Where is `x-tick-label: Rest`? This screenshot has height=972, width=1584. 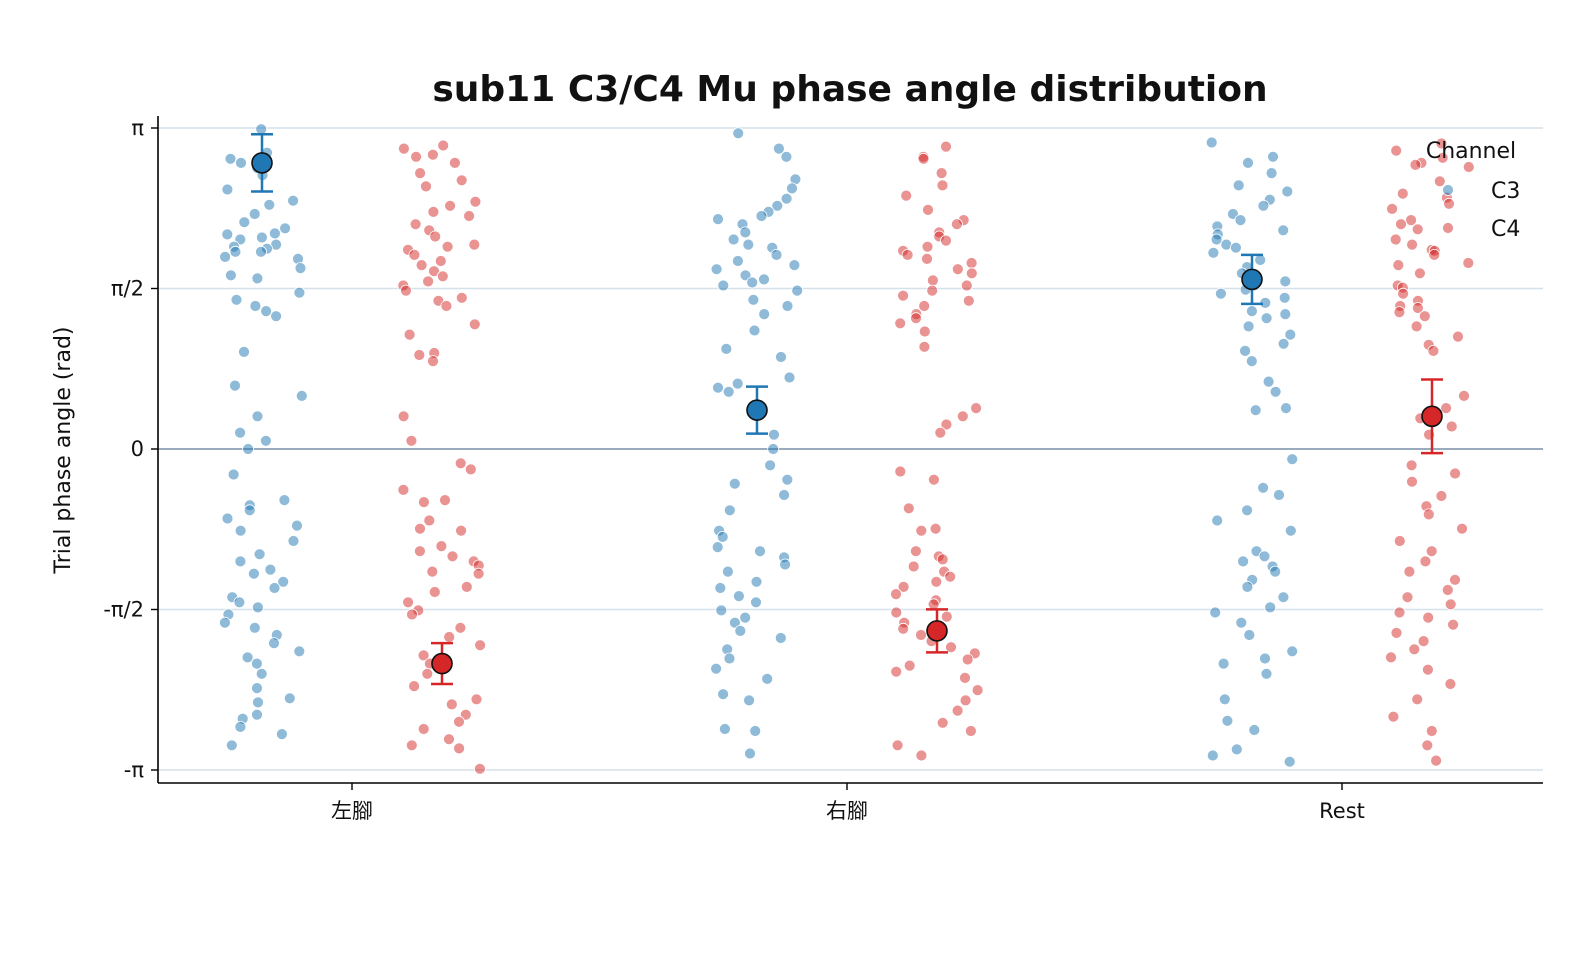
x-tick-label: Rest is located at coordinates (1342, 811).